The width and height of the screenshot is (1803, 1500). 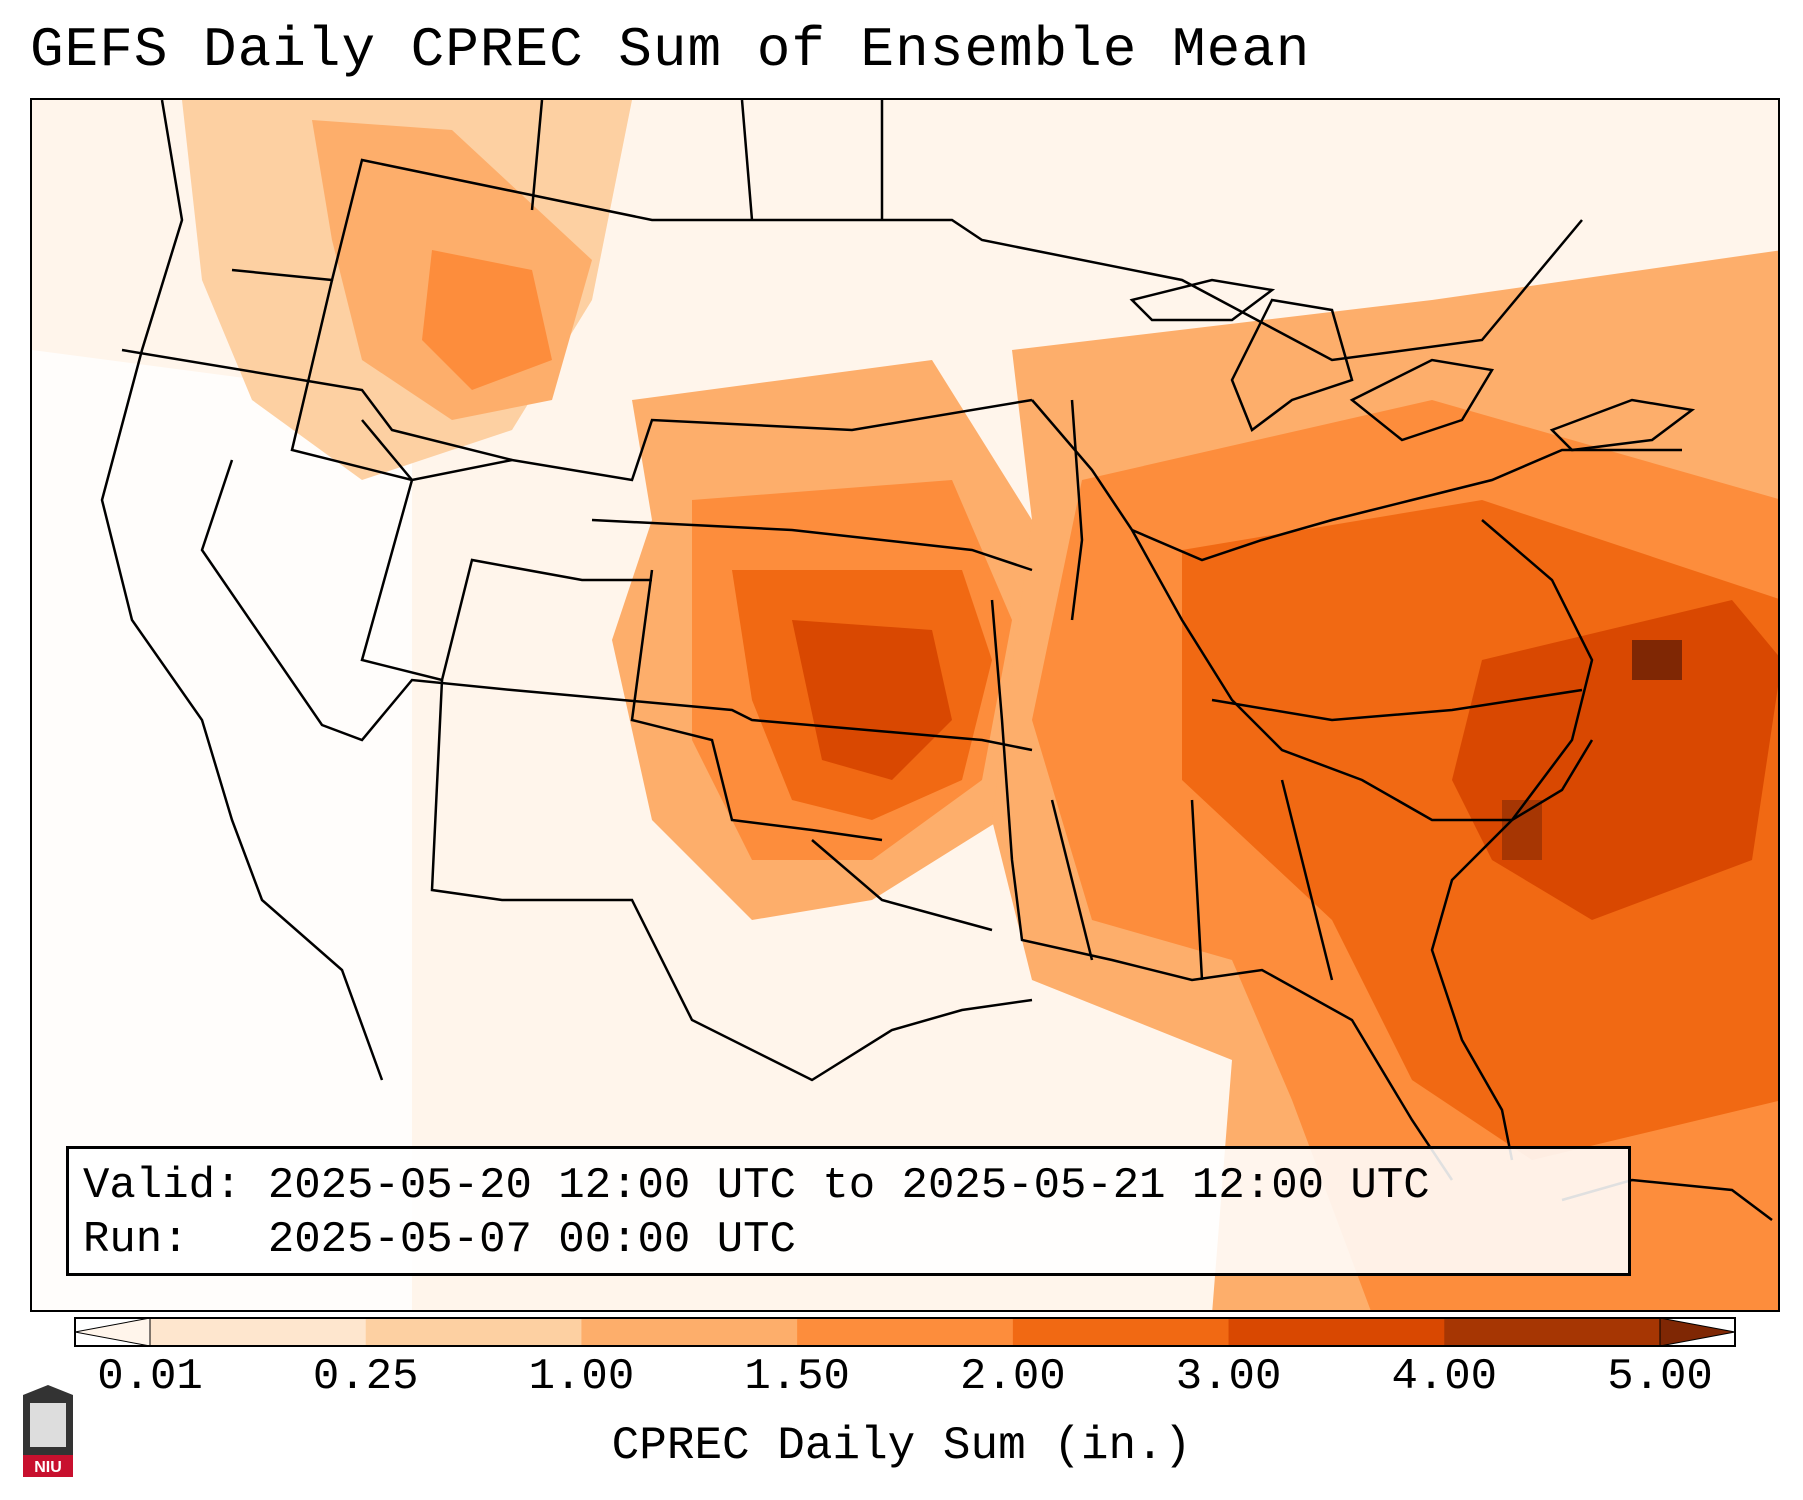 What do you see at coordinates (112, 1332) in the screenshot?
I see `colorbar-under-arrow` at bounding box center [112, 1332].